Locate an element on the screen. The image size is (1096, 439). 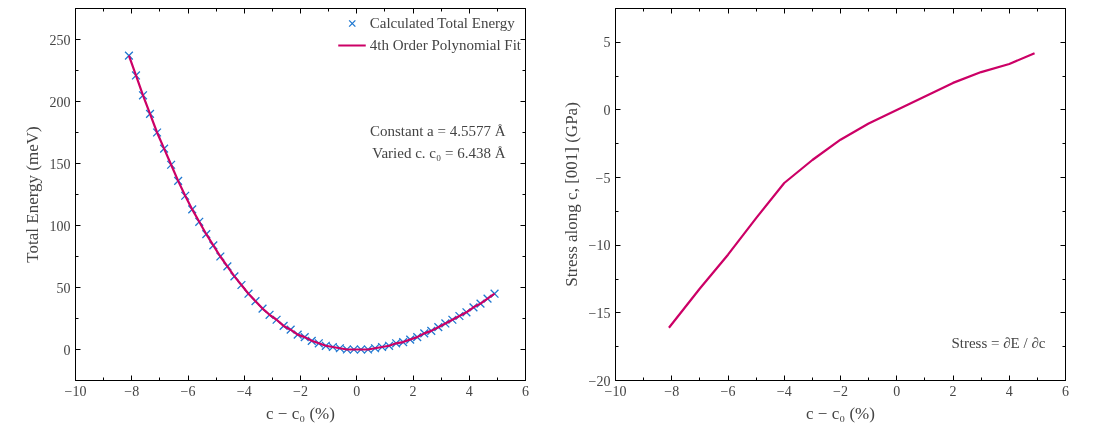
y-tick-label: −20 is located at coordinates (599, 381).